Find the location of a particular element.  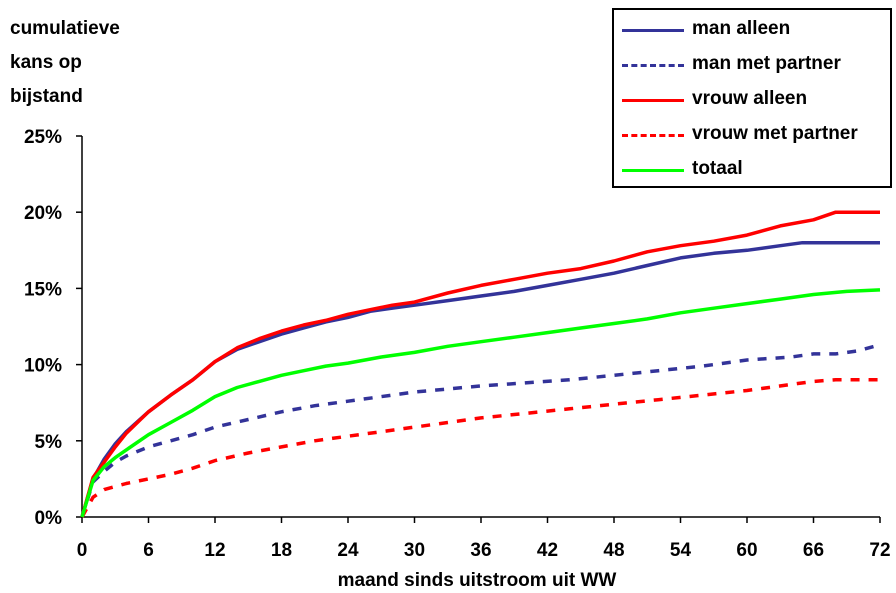

x-axis-label: maand sinds uitstroom uit WW is located at coordinates (477, 580).